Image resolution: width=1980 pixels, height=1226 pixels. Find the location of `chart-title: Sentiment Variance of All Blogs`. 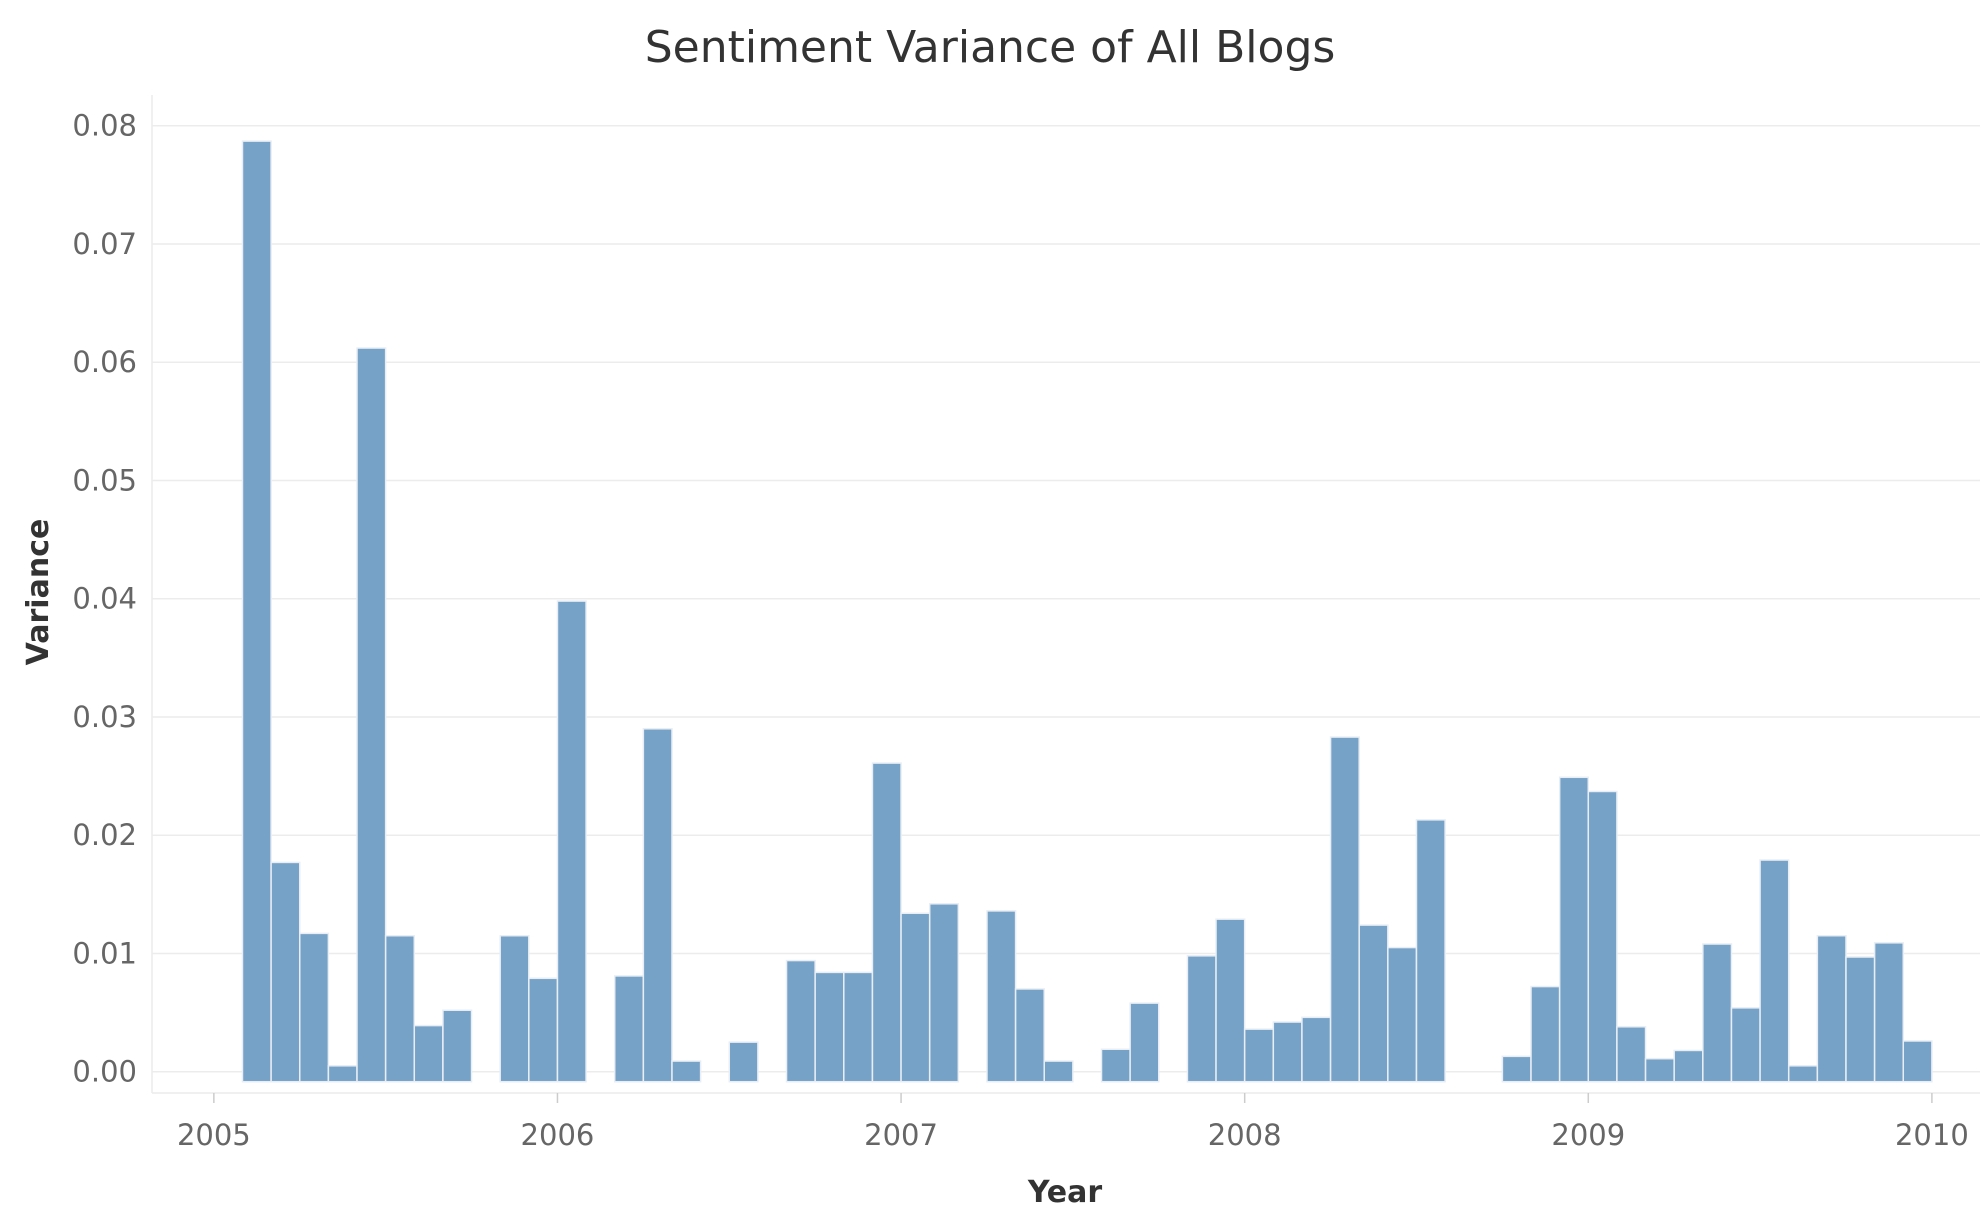

chart-title: Sentiment Variance of All Blogs is located at coordinates (990, 47).